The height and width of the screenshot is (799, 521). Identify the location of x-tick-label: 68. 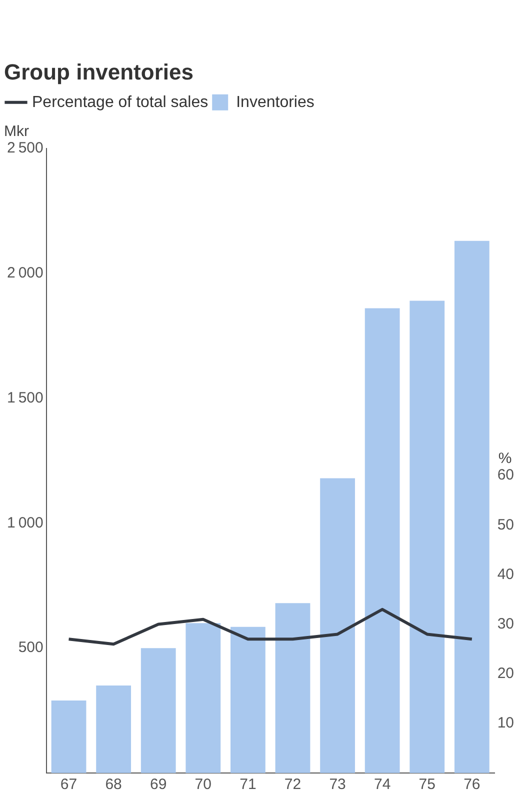
(113, 785).